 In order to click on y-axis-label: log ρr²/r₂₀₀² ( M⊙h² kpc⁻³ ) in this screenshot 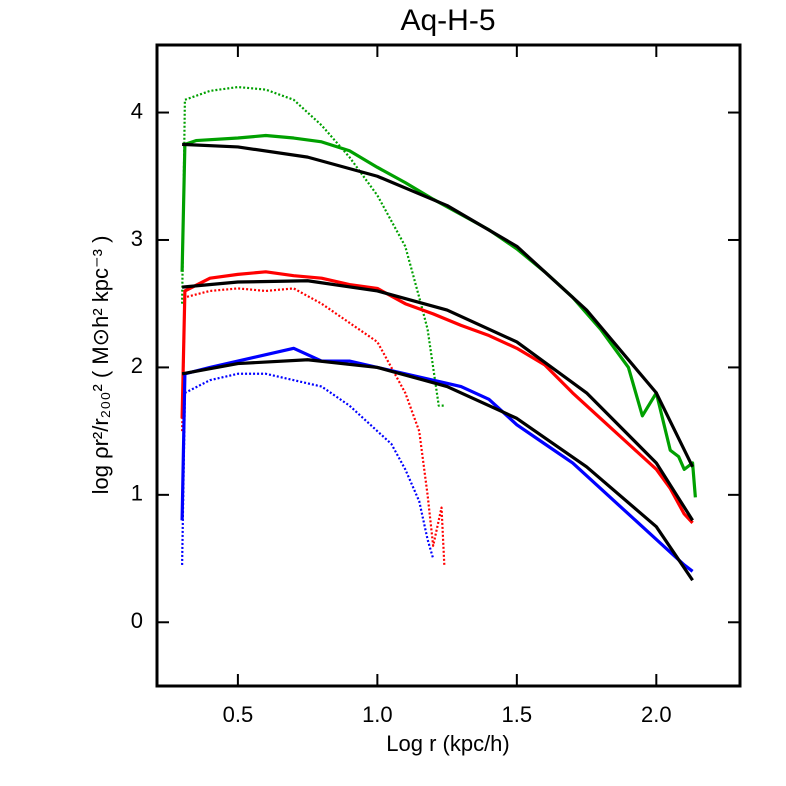, I will do `click(100, 365)`.